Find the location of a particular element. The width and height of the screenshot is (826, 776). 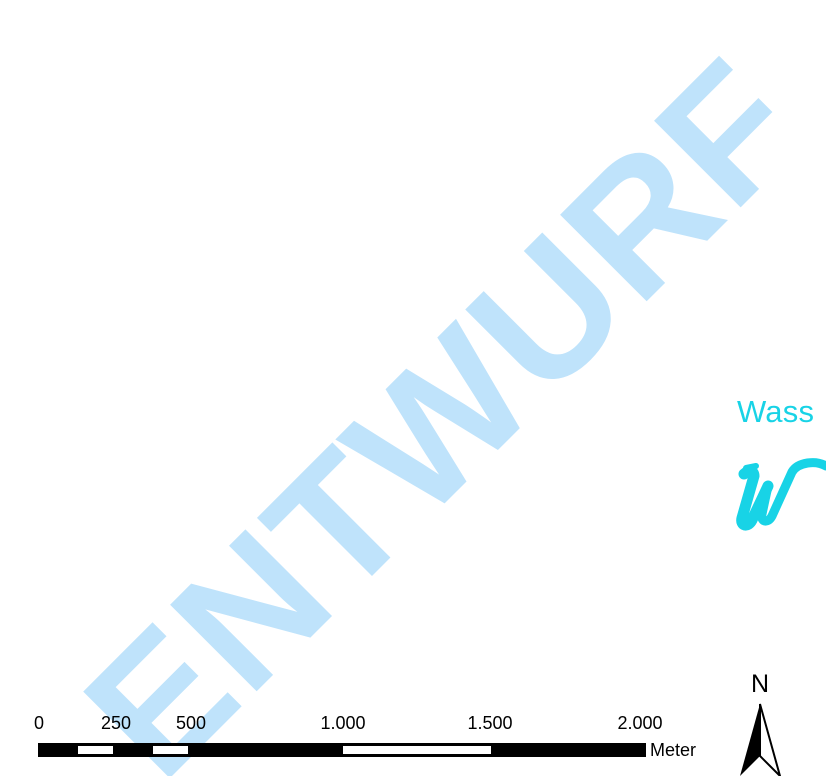

scale-tick-label: 500 is located at coordinates (191, 723).